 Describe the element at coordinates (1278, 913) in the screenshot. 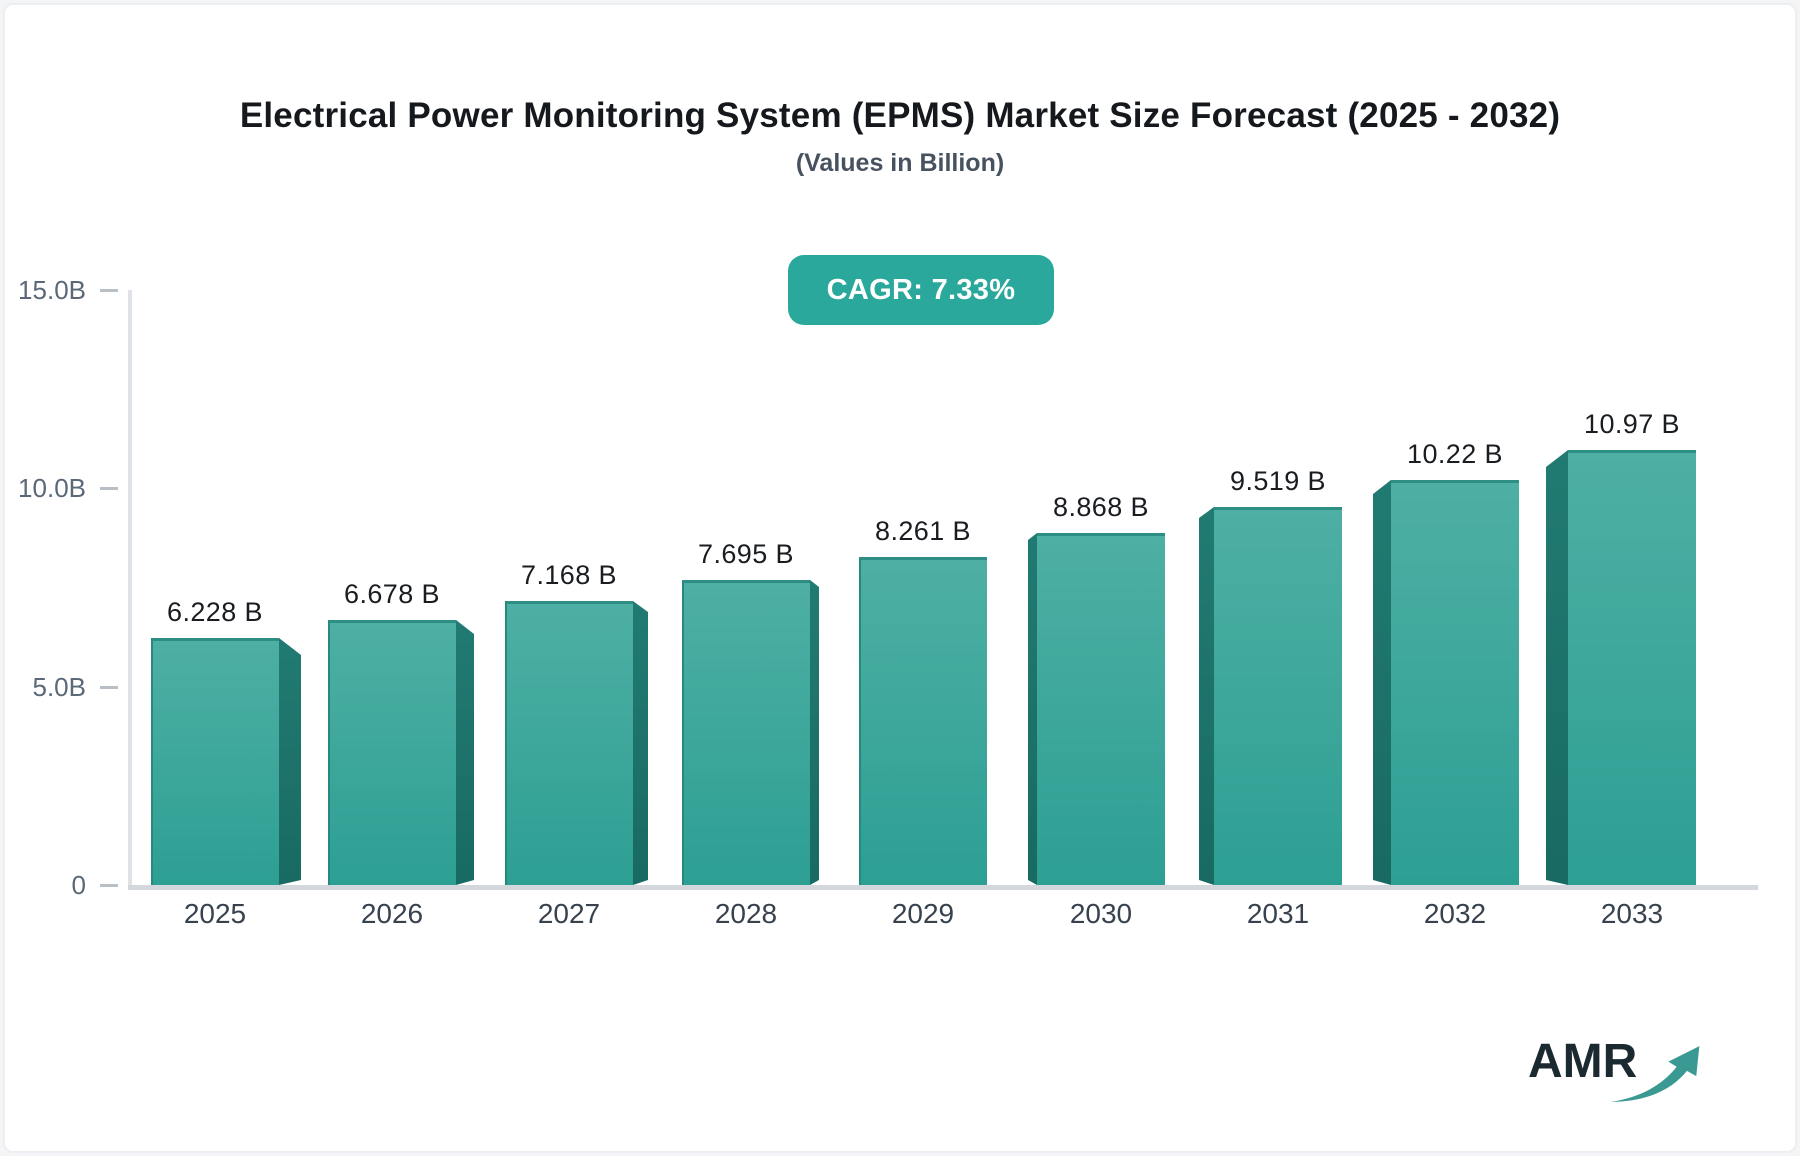

I see `x-tick-label-2031: 2031` at that location.